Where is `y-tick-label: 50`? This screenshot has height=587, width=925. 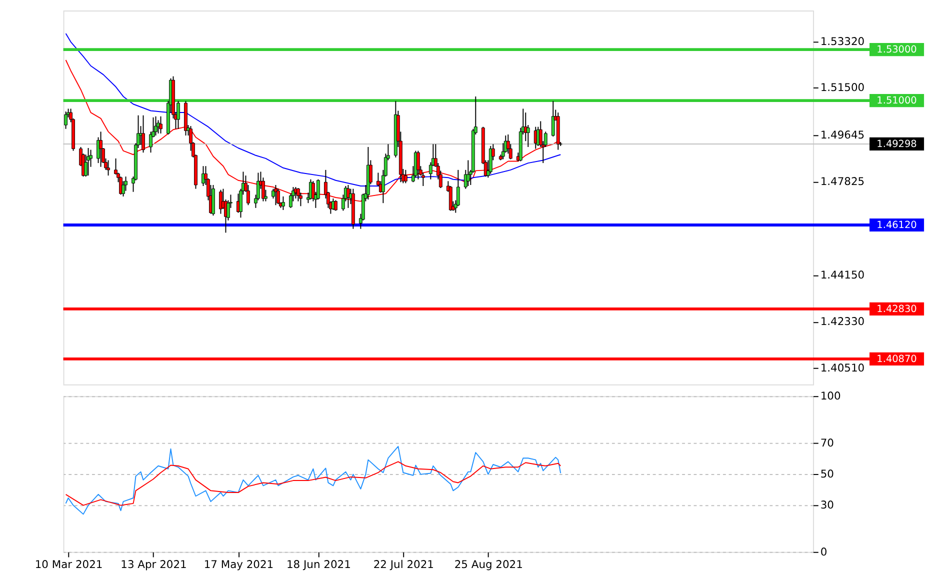
y-tick-label: 50 is located at coordinates (827, 473).